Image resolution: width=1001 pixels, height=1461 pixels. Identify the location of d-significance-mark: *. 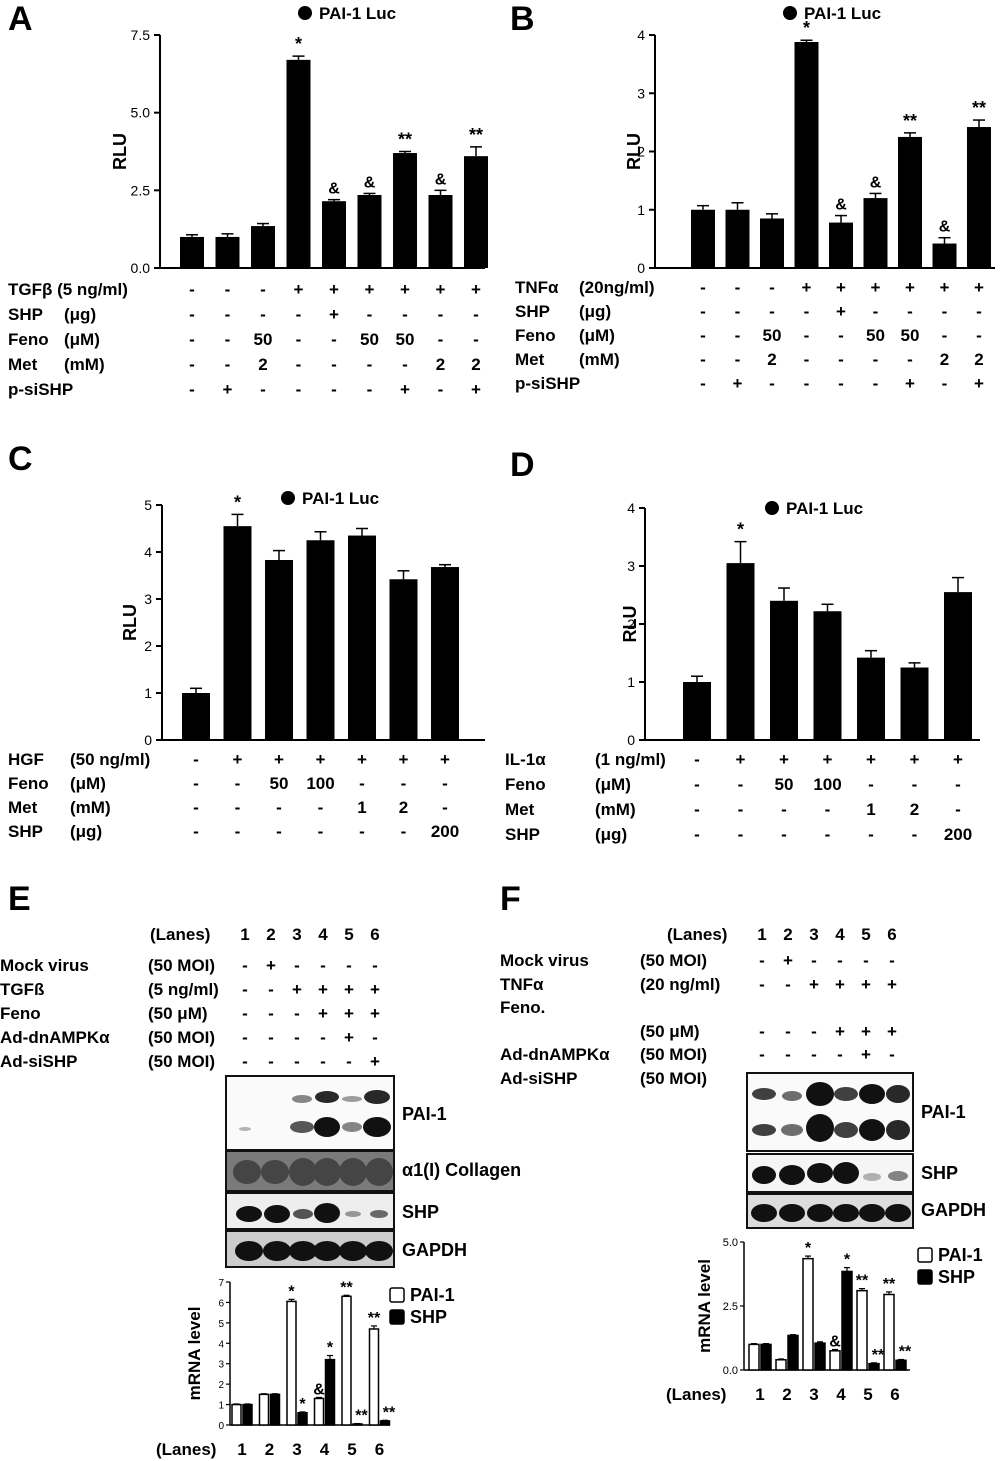
(740, 530).